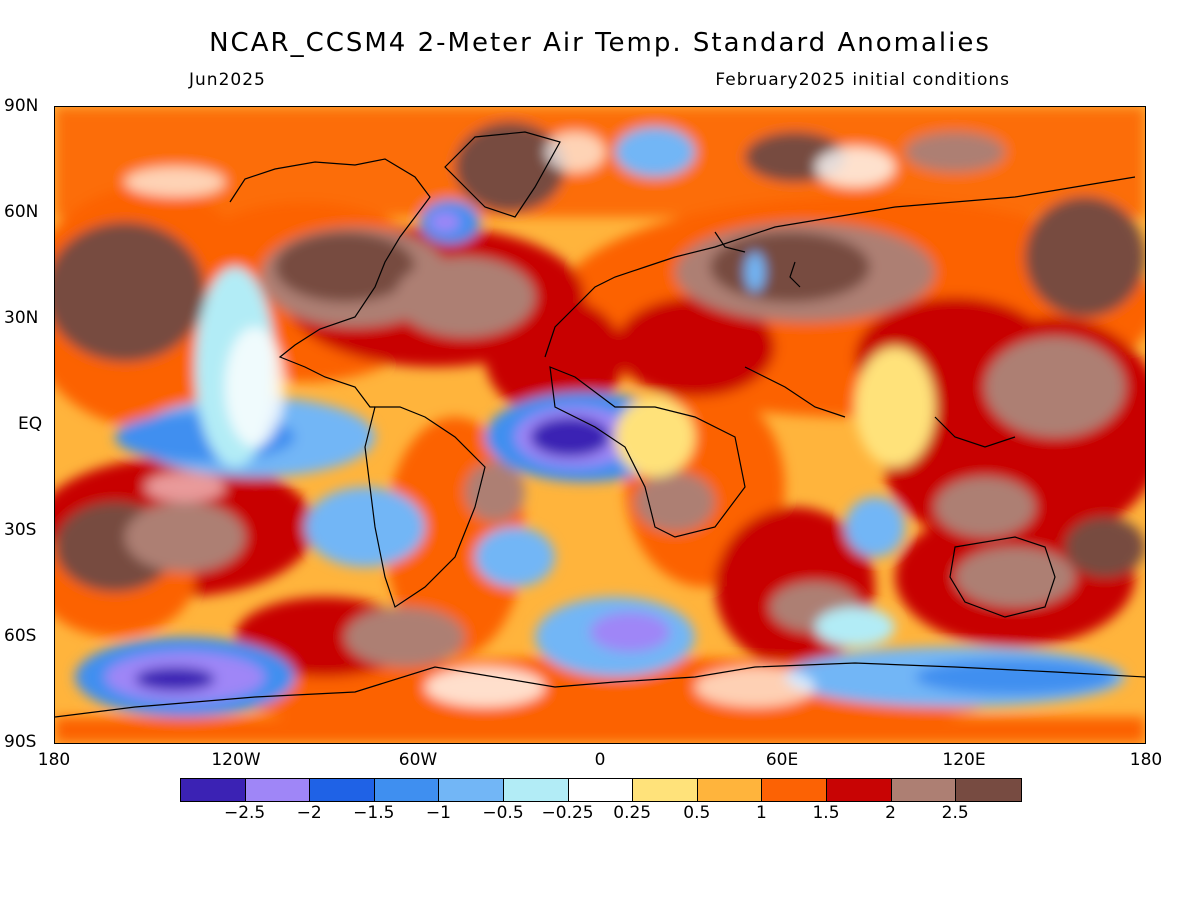 This screenshot has width=1200, height=900. I want to click on colorbar-label: 0.25, so click(632, 813).